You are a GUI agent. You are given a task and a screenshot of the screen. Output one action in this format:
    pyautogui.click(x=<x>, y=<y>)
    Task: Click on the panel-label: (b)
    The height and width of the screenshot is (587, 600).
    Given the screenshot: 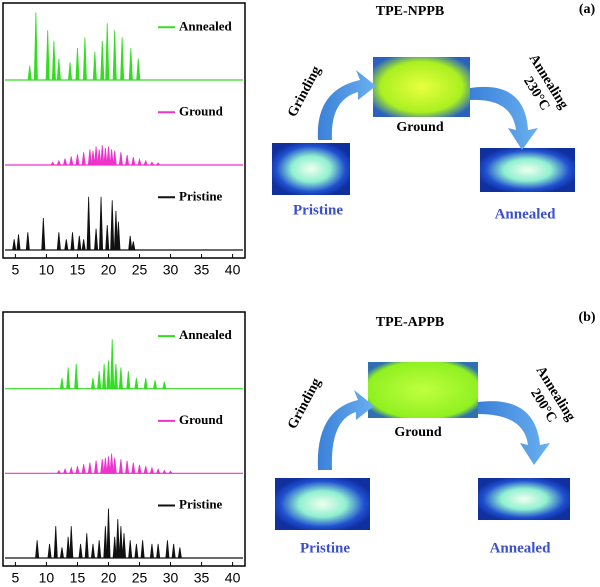 What is the action you would take?
    pyautogui.click(x=586, y=317)
    